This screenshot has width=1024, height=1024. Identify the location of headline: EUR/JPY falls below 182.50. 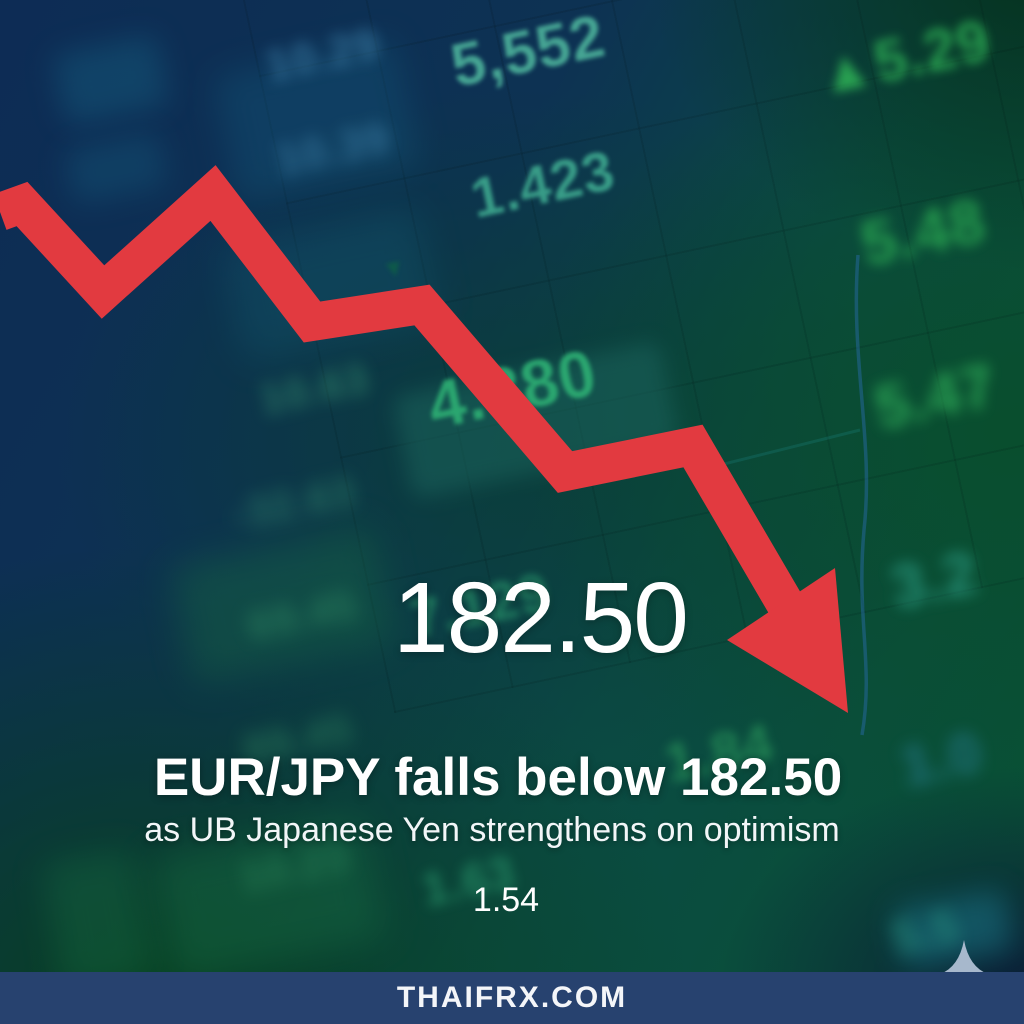
(498, 777).